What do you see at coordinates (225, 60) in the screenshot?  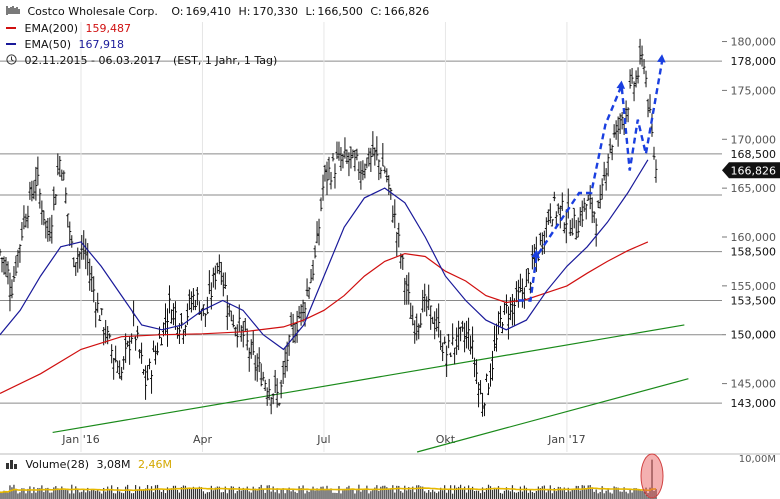 I see `range-meta: (EST, 1 Jahr, 1 Tag)` at bounding box center [225, 60].